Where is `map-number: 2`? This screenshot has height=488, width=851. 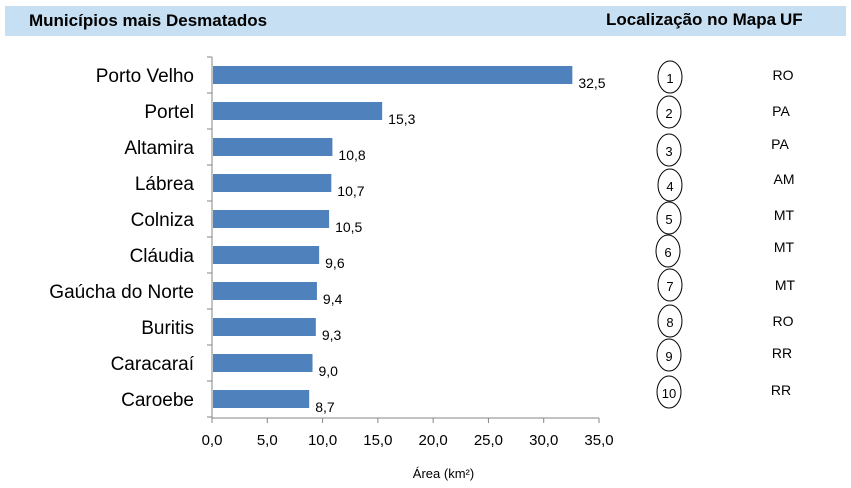
map-number: 2 is located at coordinates (668, 113).